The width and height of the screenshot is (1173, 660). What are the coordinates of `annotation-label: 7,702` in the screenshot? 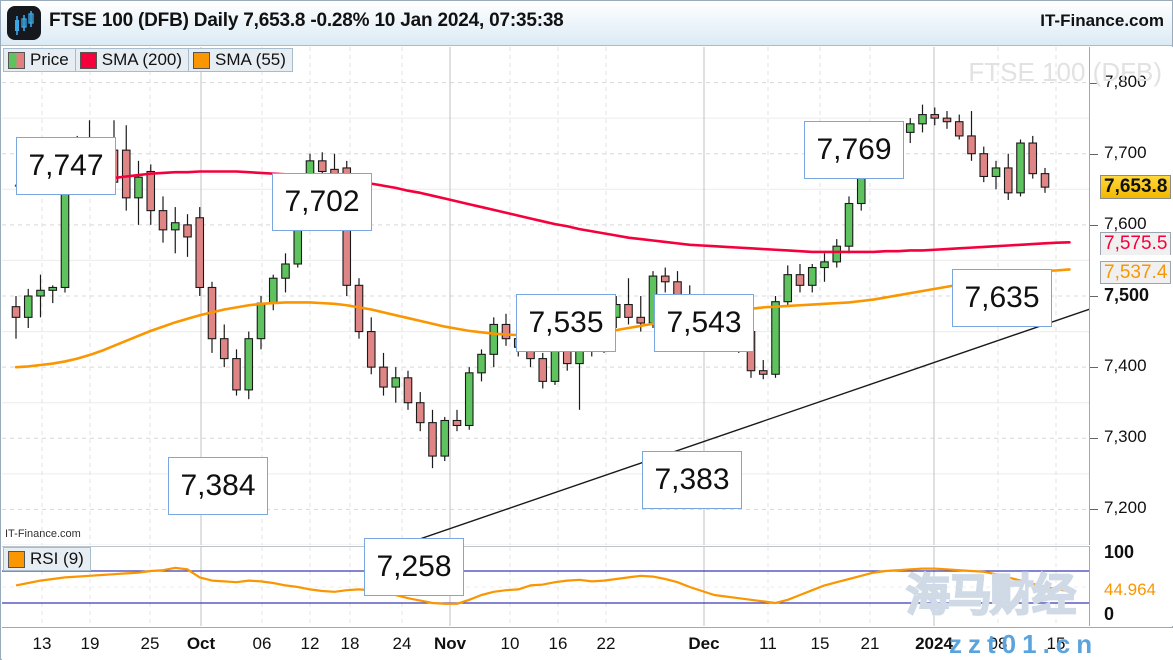 It's located at (322, 201).